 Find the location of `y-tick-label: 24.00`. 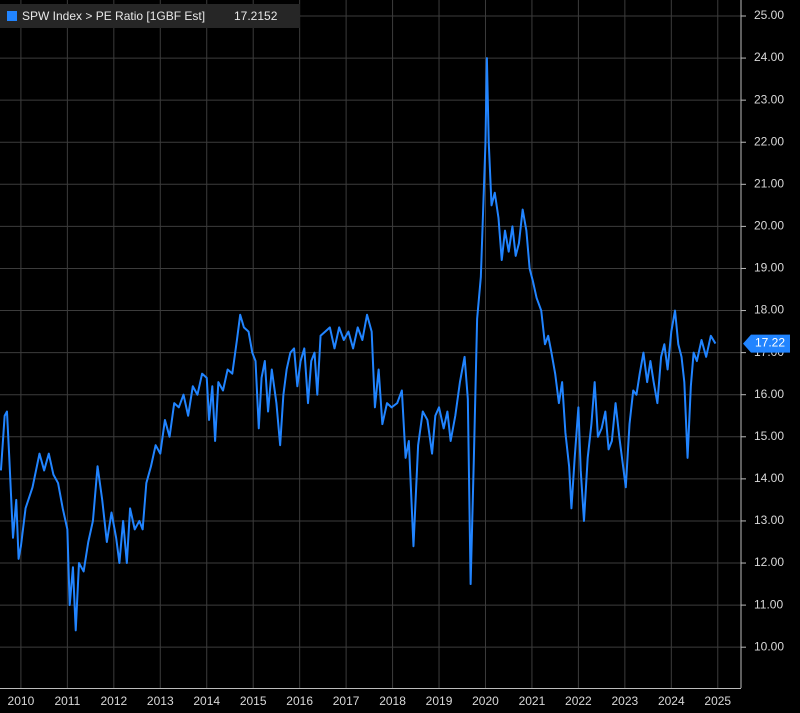

y-tick-label: 24.00 is located at coordinates (769, 57).